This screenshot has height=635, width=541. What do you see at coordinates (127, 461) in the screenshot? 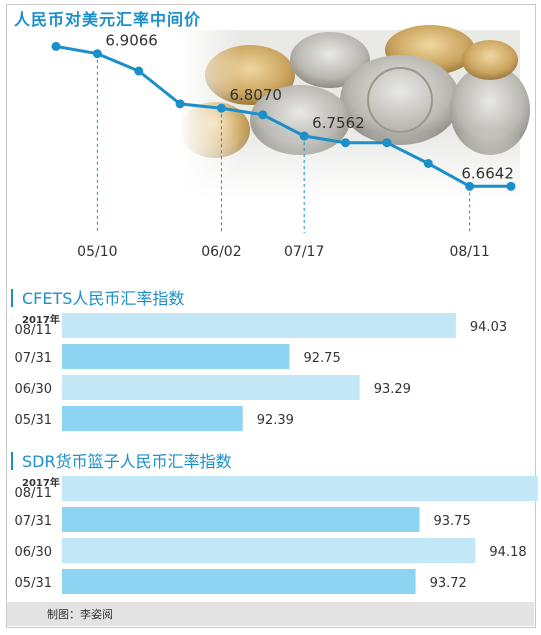
I see `bar-chart-title: SDR货币篮子人民币汇率指数` at bounding box center [127, 461].